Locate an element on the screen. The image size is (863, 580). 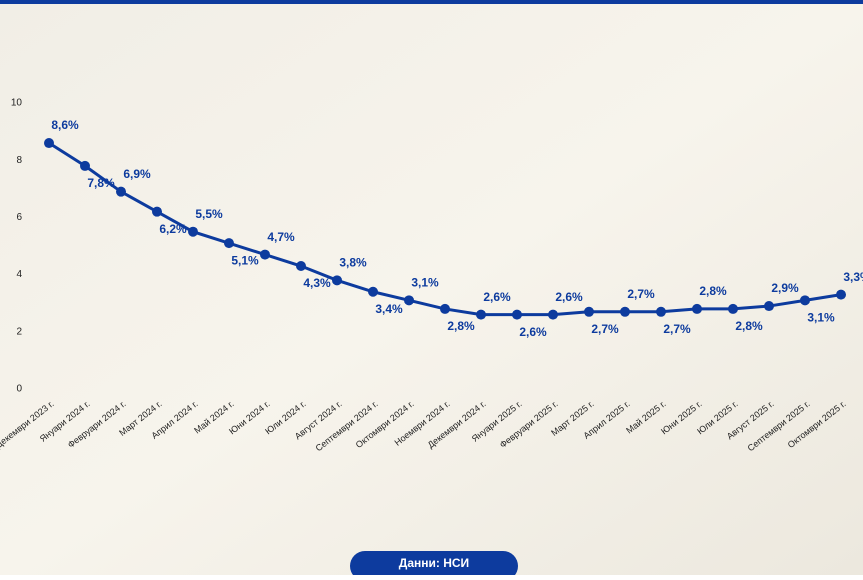
y-tick-label: 10 is located at coordinates (17, 103).